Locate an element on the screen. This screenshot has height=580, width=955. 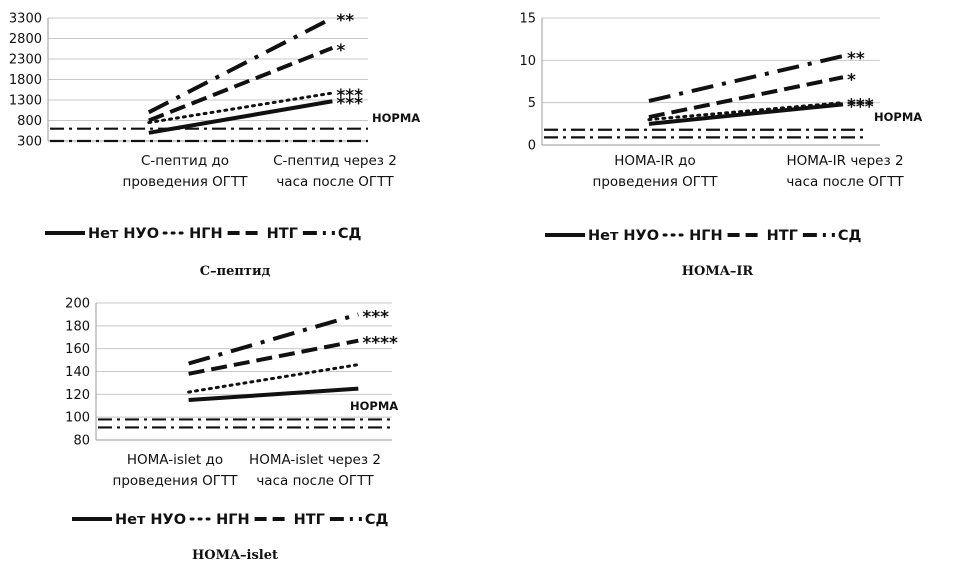
x-category-label: HOMA-IR через 2 is located at coordinates (844, 161).